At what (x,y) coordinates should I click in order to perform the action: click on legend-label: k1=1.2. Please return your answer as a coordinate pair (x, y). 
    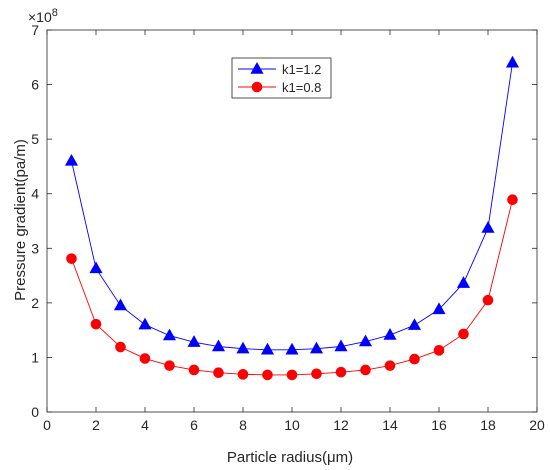
    Looking at the image, I should click on (301, 69).